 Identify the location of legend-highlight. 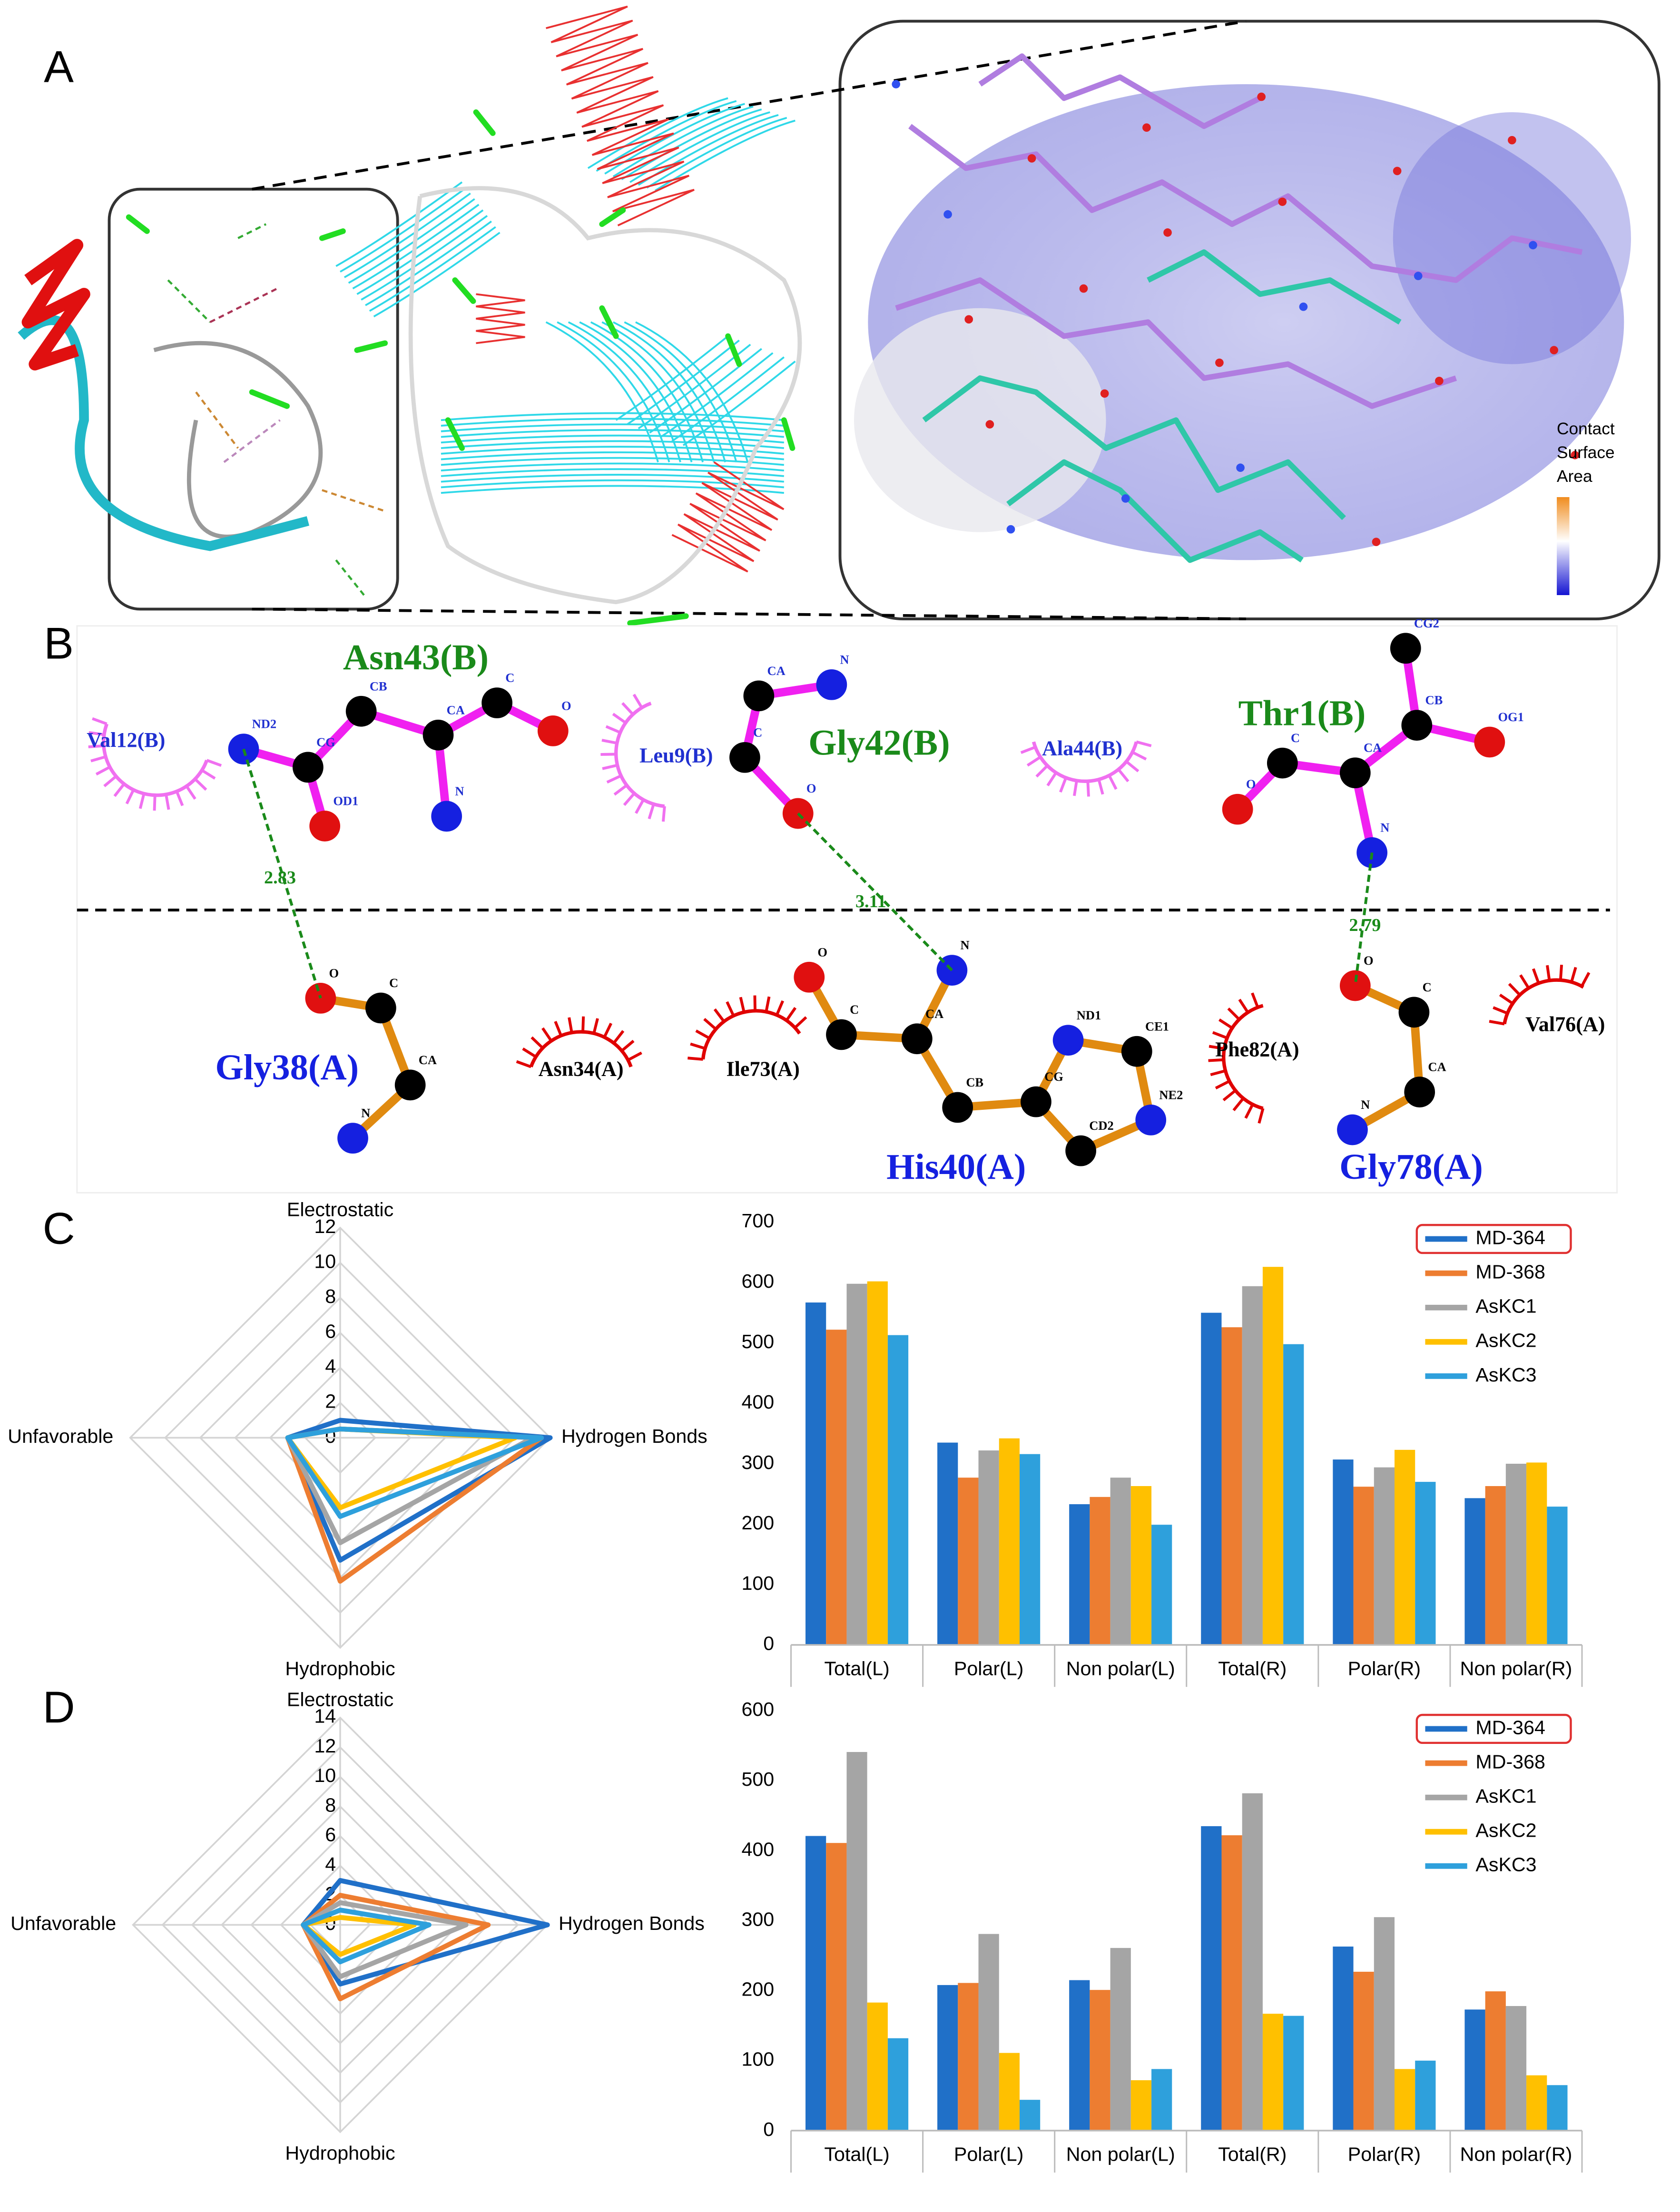
(1493, 1728).